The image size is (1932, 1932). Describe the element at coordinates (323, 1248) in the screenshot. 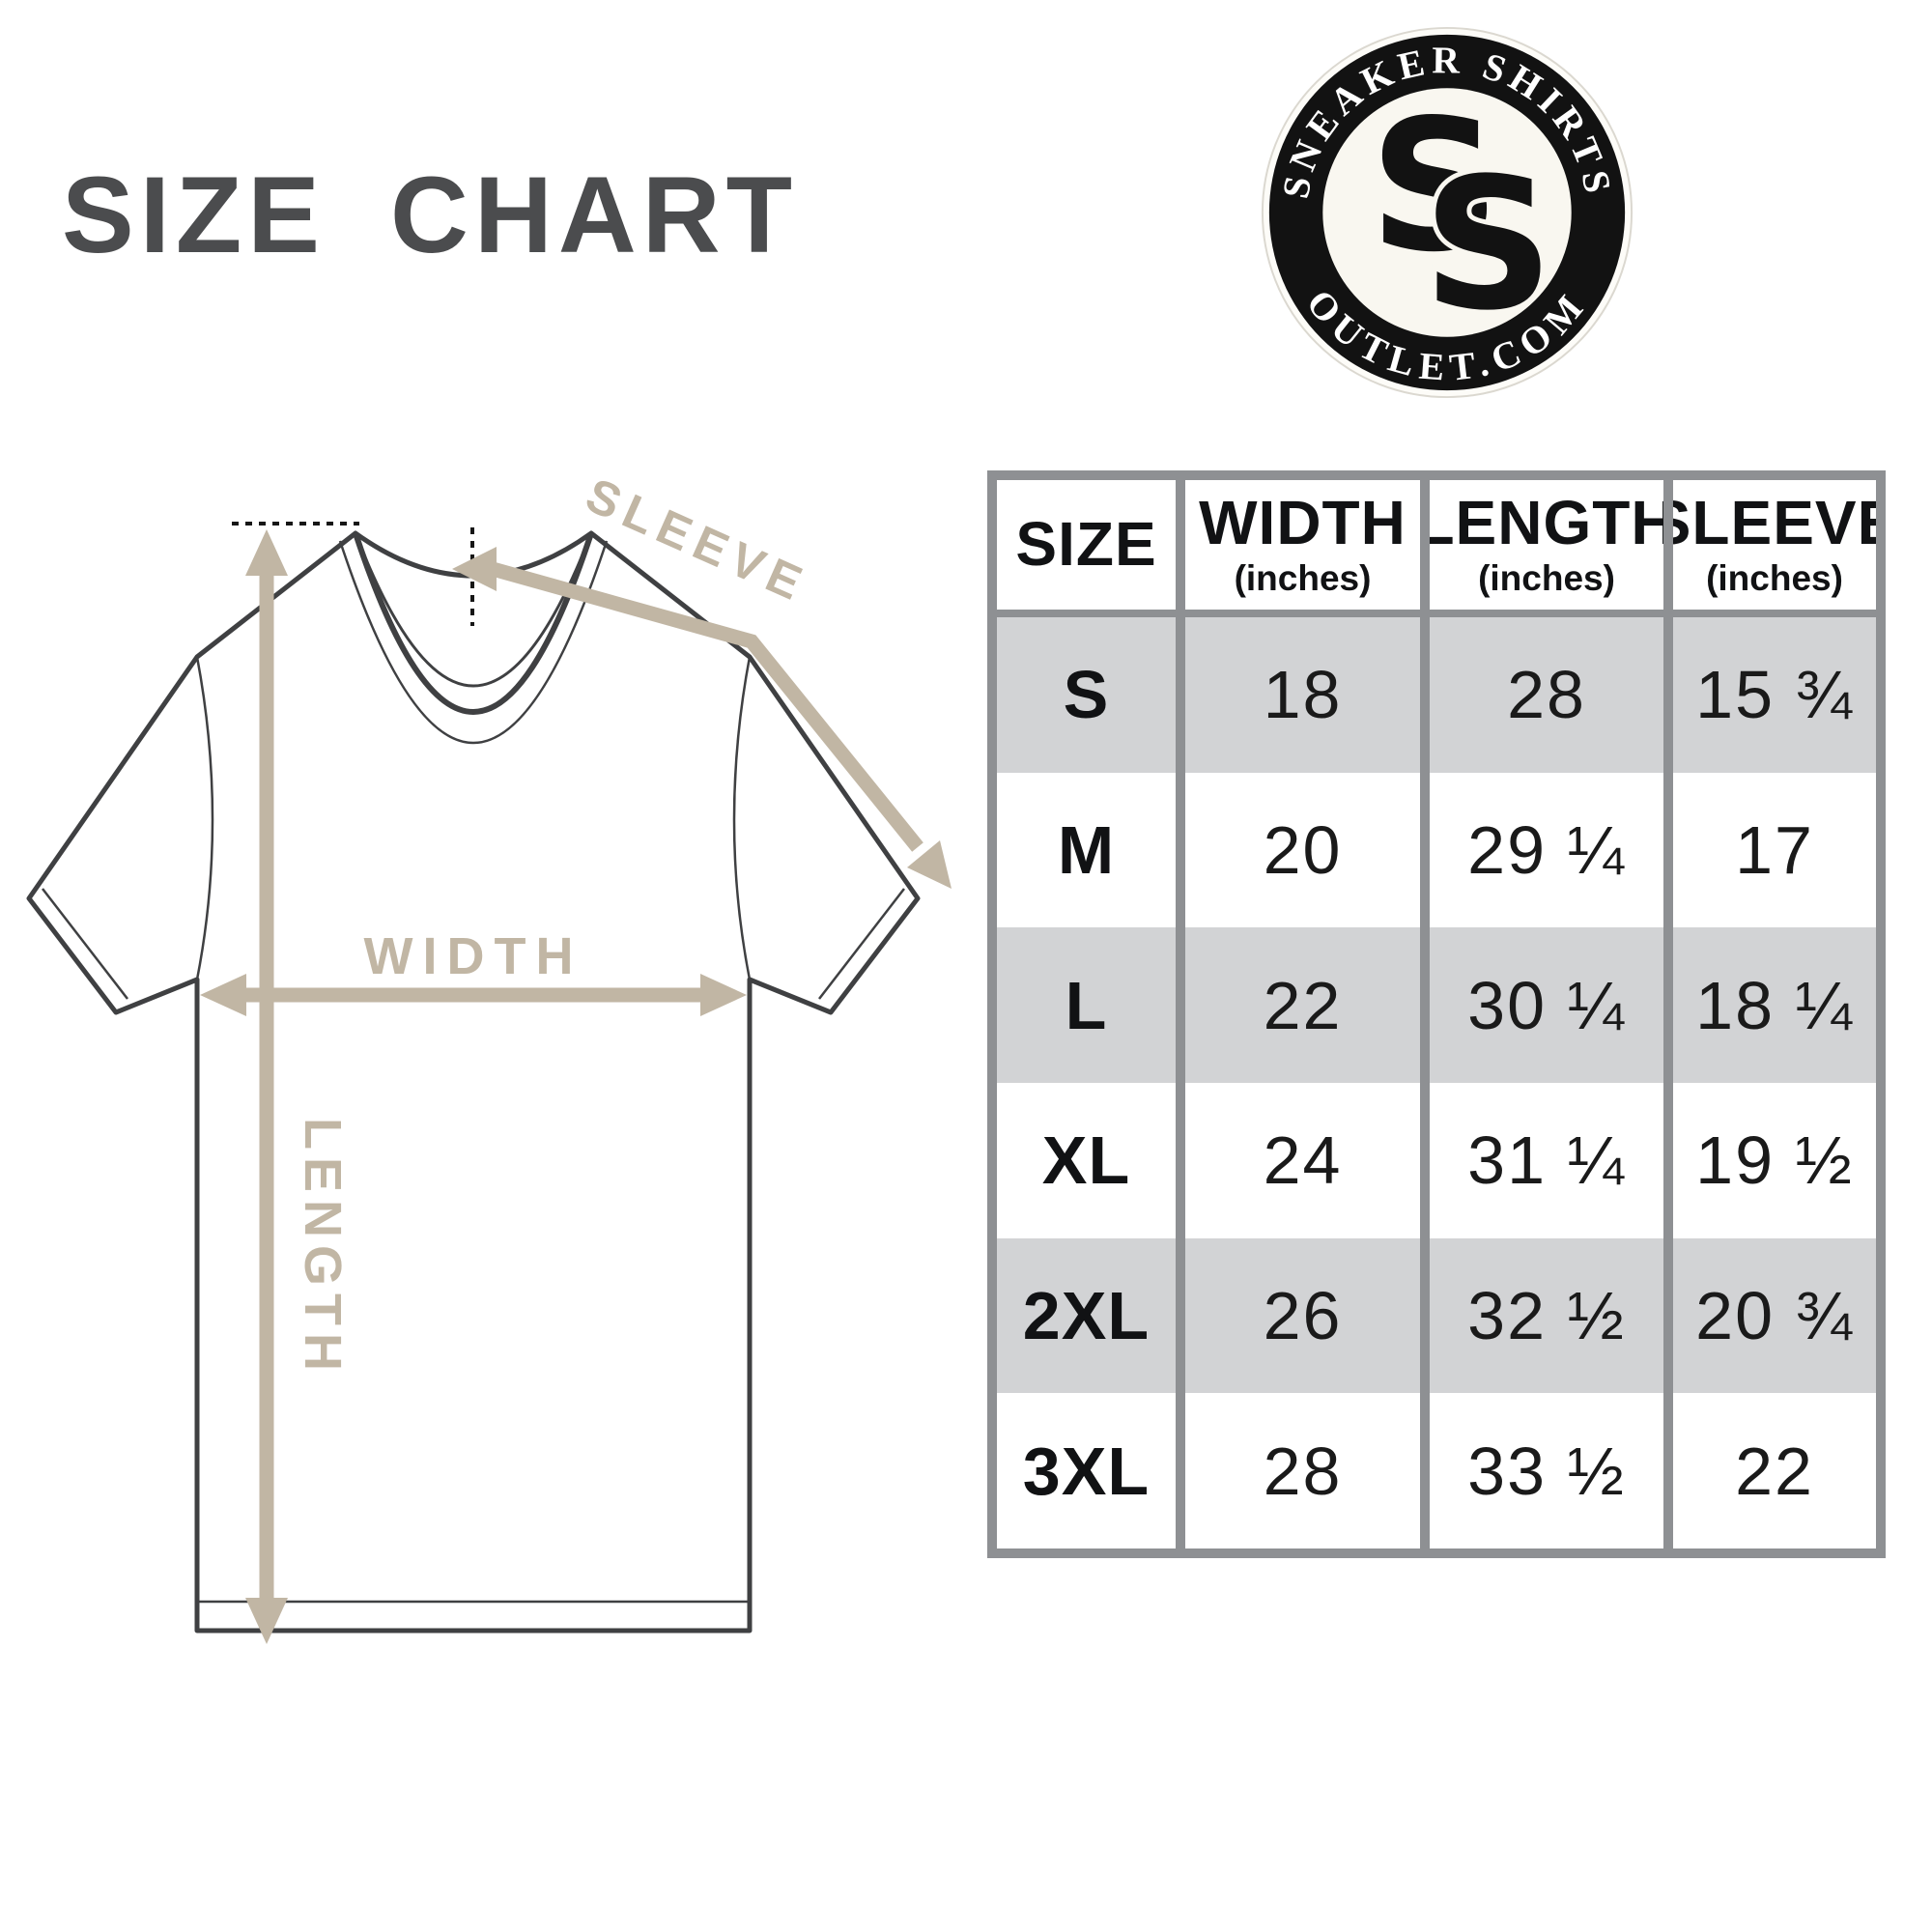

I see `length-label: LENGTH` at that location.